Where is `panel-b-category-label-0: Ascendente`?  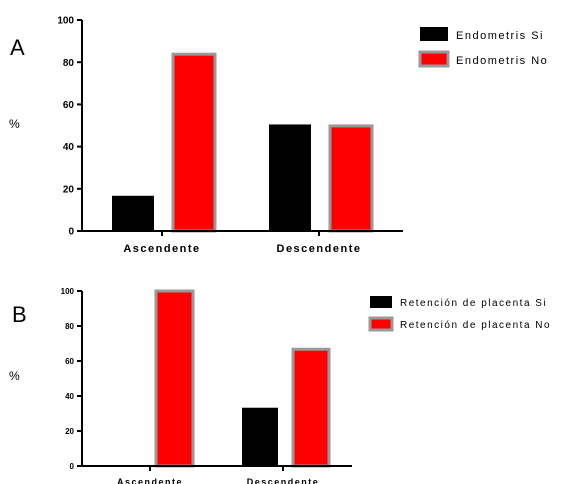
panel-b-category-label-0: Ascendente is located at coordinates (150, 480).